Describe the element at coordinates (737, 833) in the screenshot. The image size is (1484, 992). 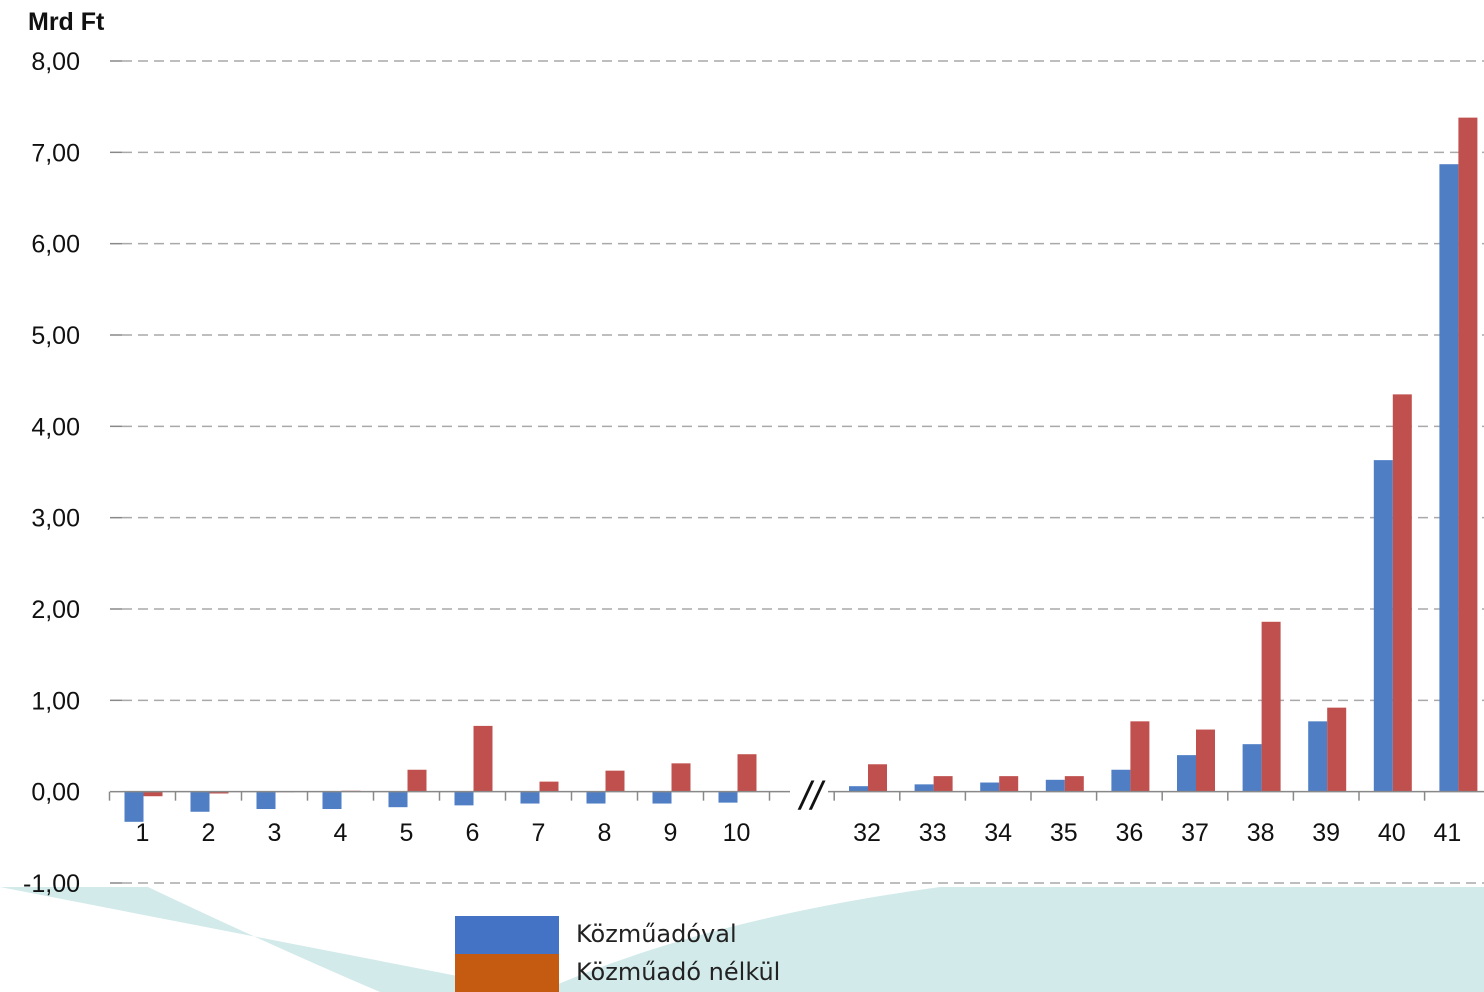
I see `x-tick-label: 10` at that location.